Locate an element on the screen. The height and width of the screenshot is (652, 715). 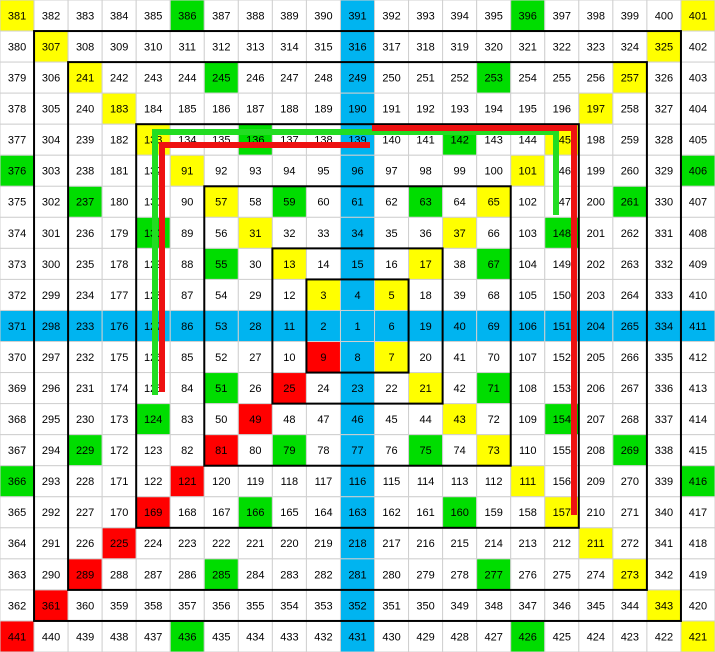
cell-number: 173 is located at coordinates (119, 420).